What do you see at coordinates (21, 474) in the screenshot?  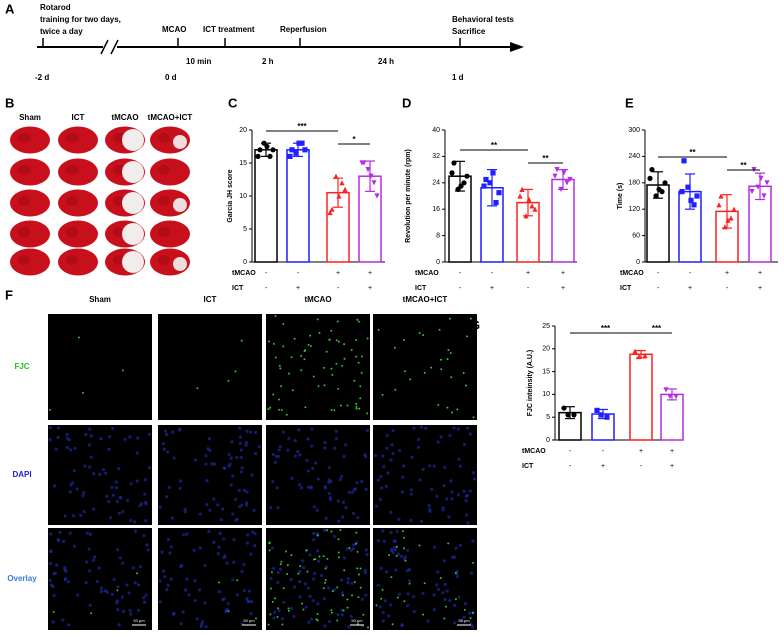 I see `row-label: DAPI` at bounding box center [21, 474].